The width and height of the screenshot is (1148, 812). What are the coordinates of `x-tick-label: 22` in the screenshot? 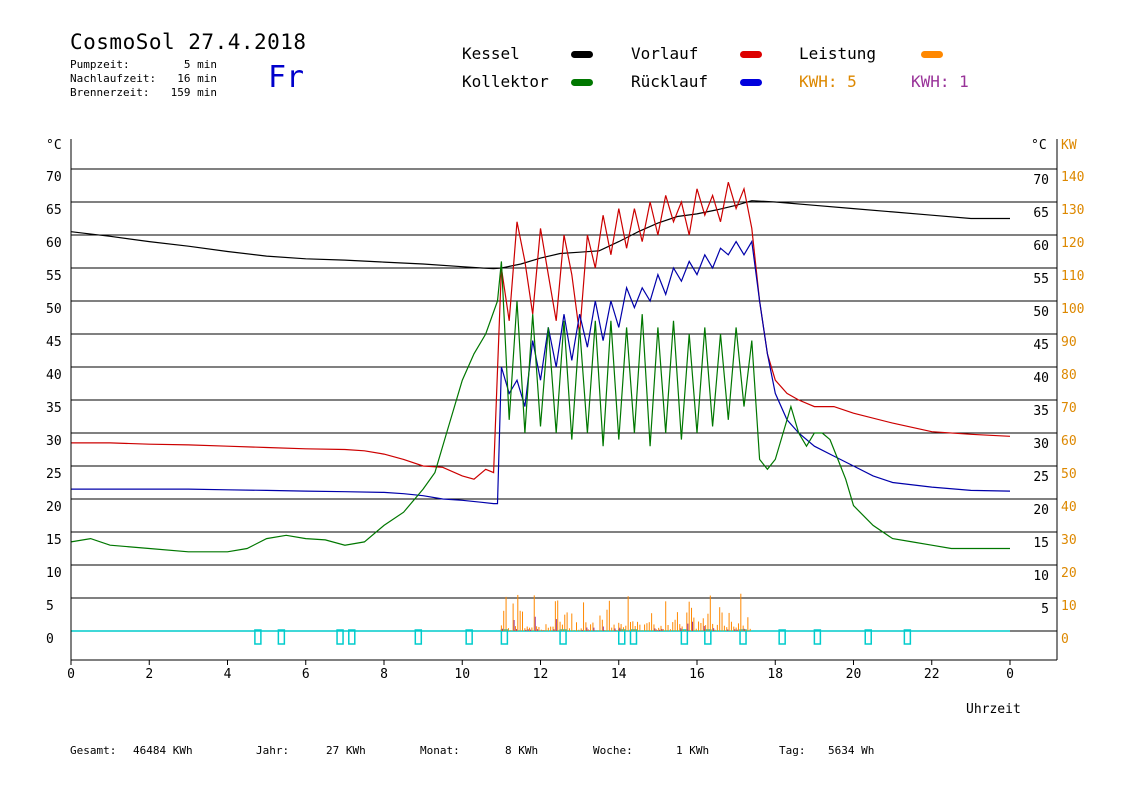 It's located at (932, 674).